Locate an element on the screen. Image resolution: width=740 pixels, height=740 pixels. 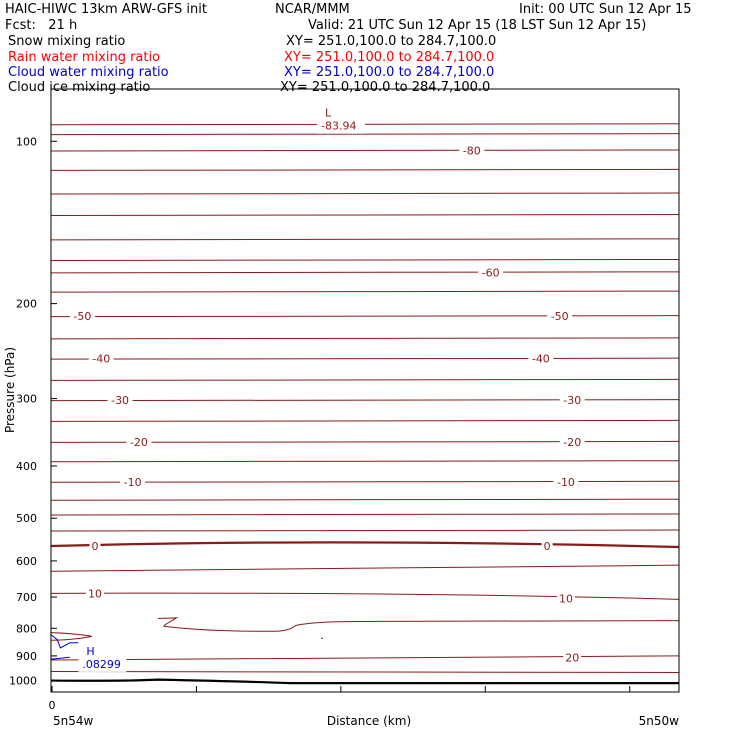
contour-label: 20 is located at coordinates (572, 657).